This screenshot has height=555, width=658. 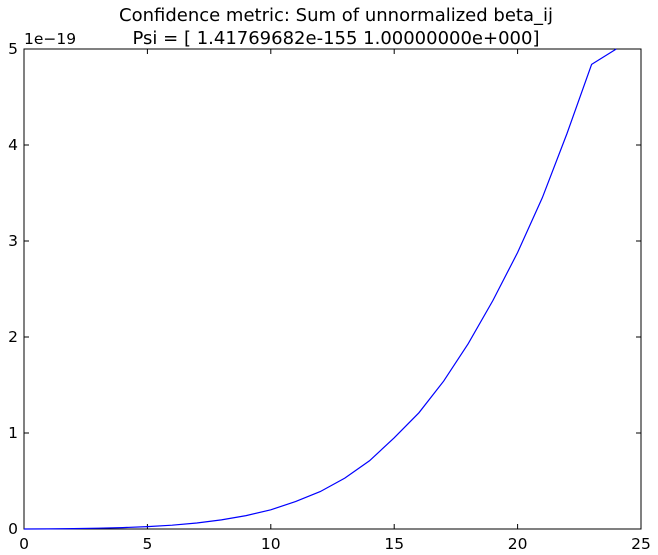 I want to click on chart-subtitle: Psi = [ 1.41769682e-155 1.00000000e+000], so click(x=336, y=38).